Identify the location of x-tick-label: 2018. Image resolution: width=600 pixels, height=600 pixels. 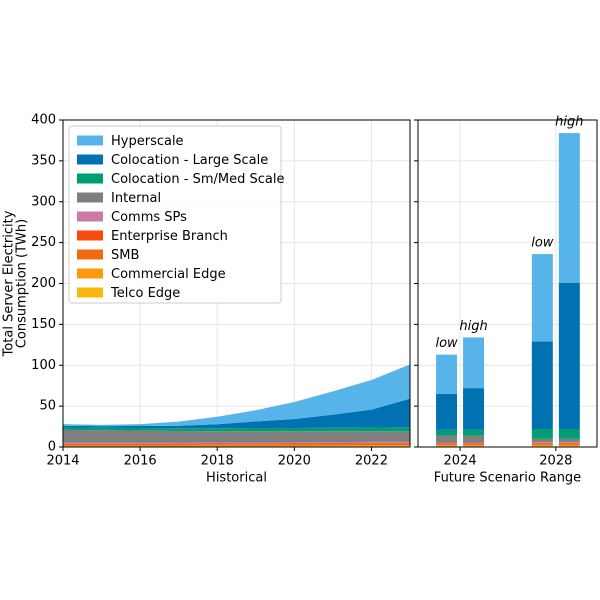
(217, 461).